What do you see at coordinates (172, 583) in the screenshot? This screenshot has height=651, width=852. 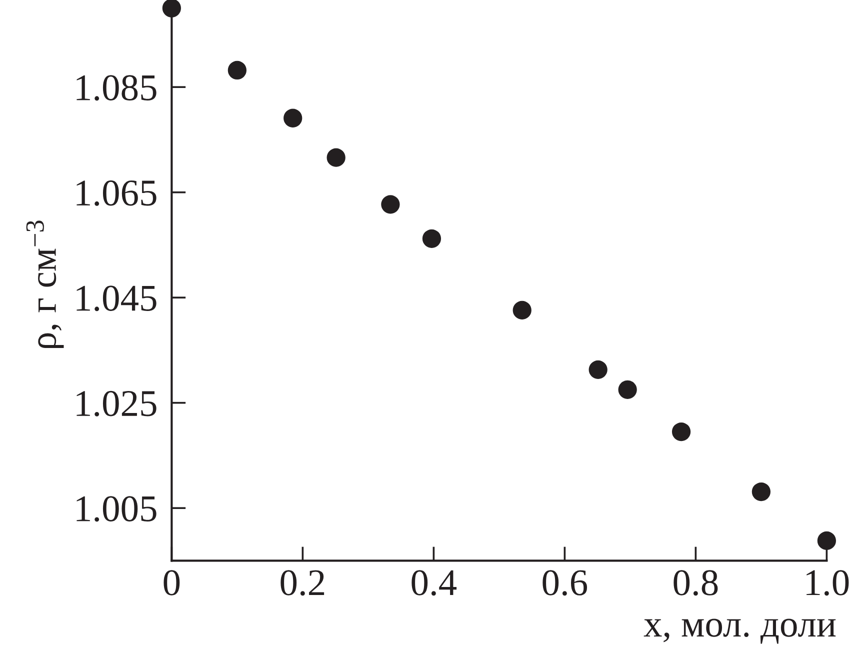 I see `x-tick-label: 0` at bounding box center [172, 583].